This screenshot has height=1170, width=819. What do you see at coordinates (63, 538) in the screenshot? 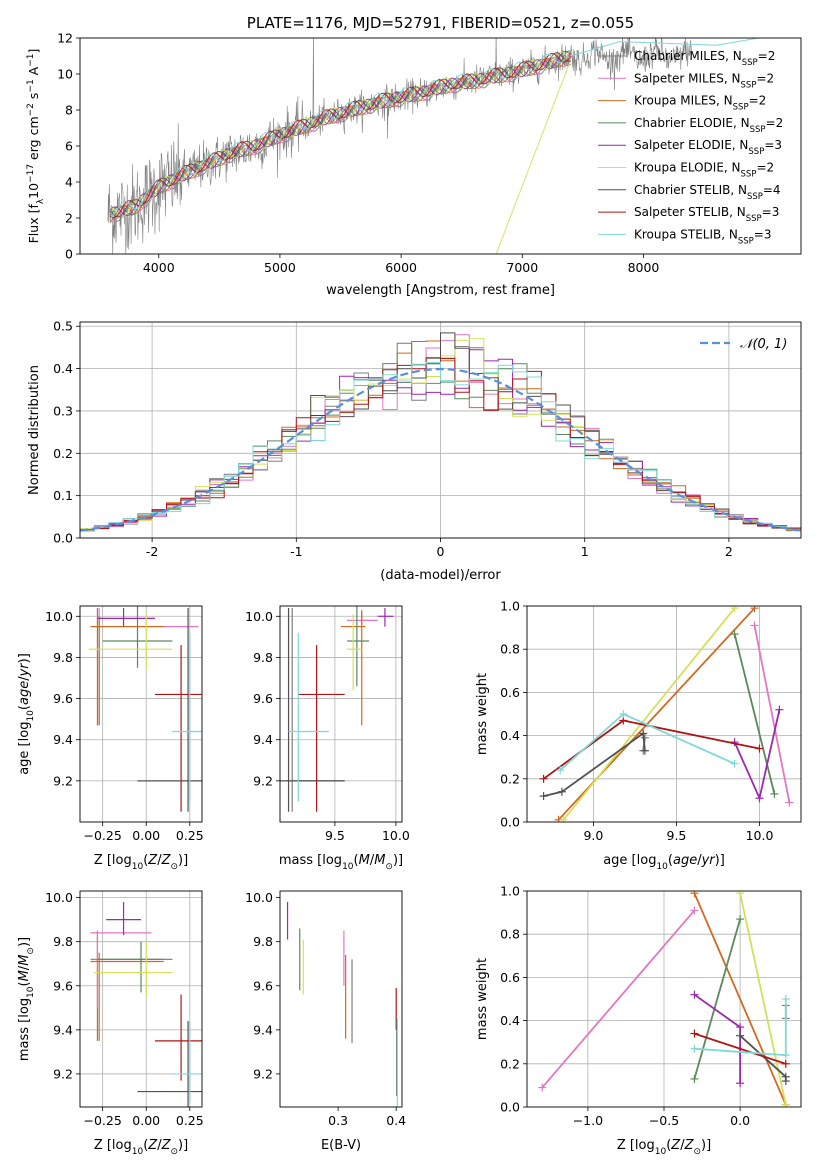
I see `y-tick-label: 0.0` at bounding box center [63, 538].